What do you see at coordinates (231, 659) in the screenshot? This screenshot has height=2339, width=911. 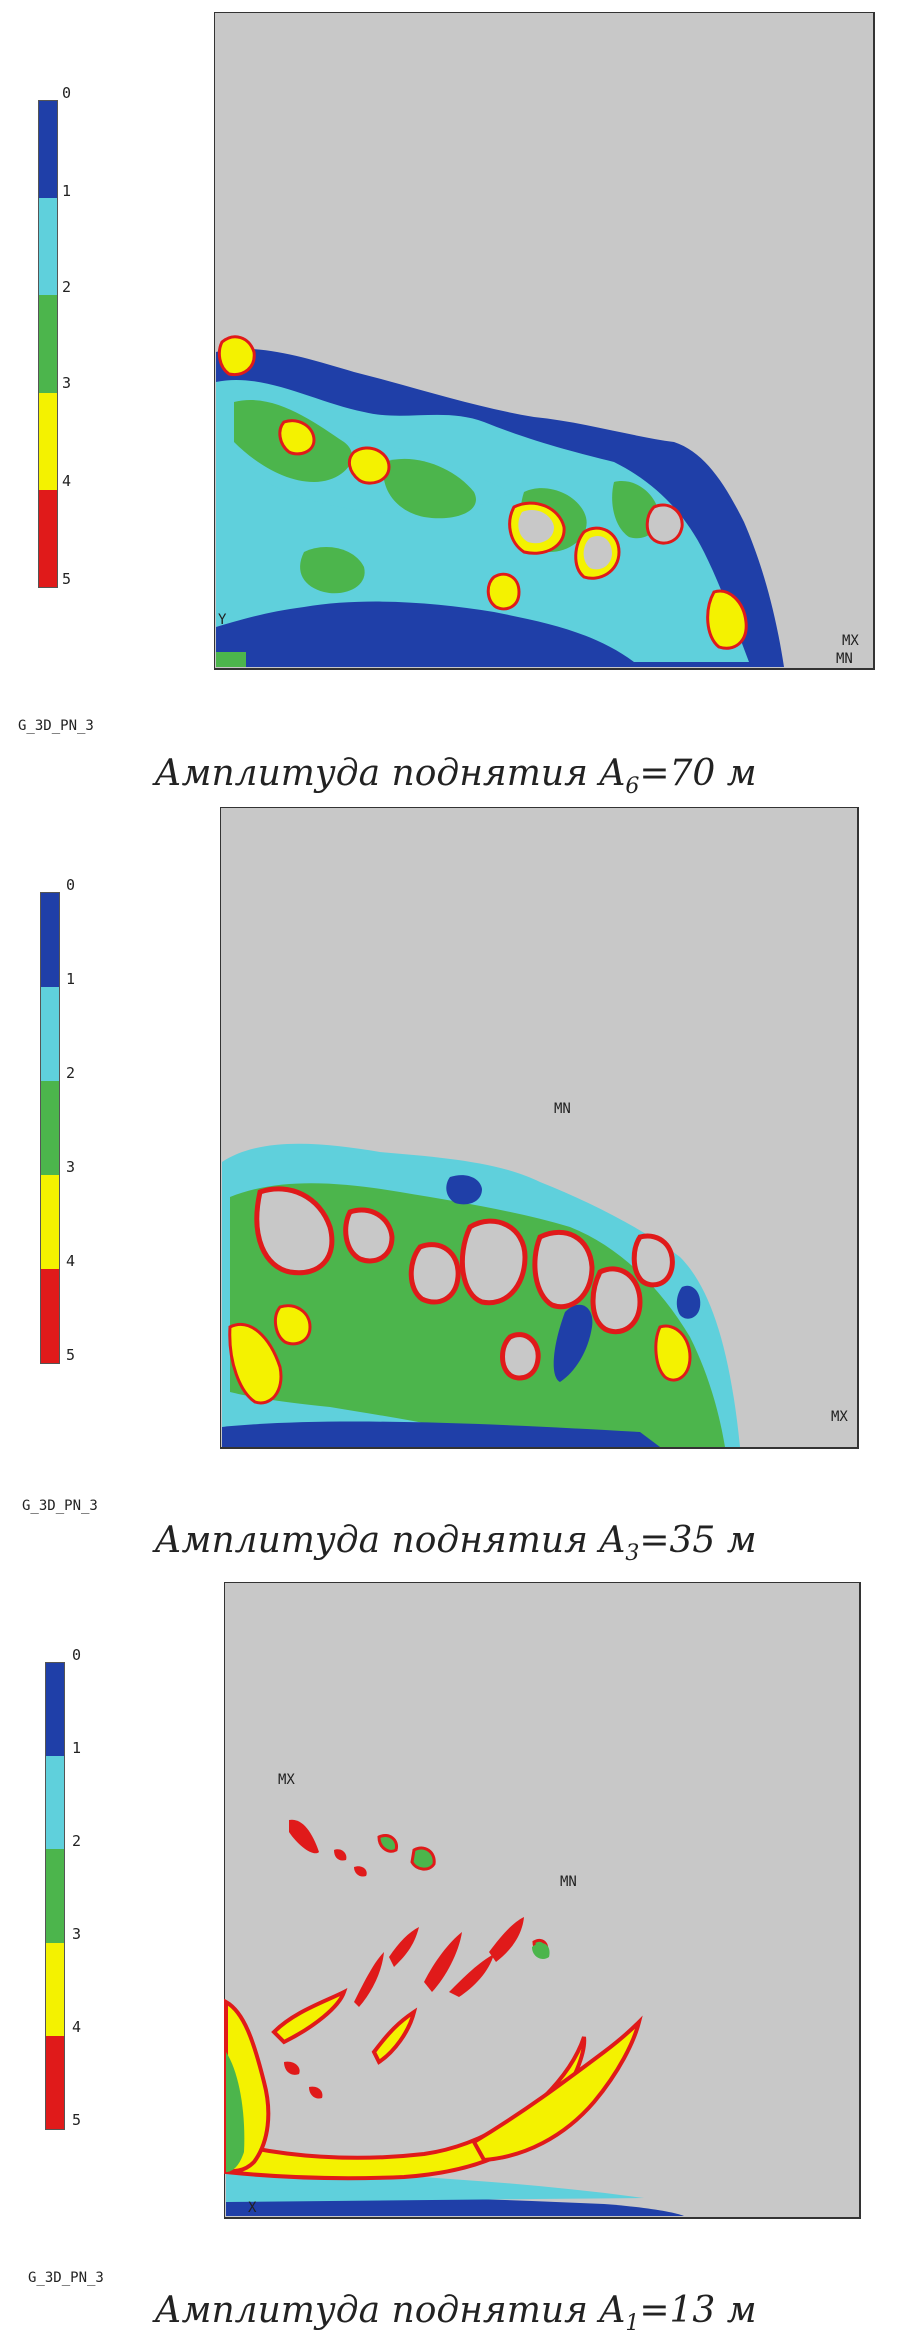 I see `plot-edge-strip` at bounding box center [231, 659].